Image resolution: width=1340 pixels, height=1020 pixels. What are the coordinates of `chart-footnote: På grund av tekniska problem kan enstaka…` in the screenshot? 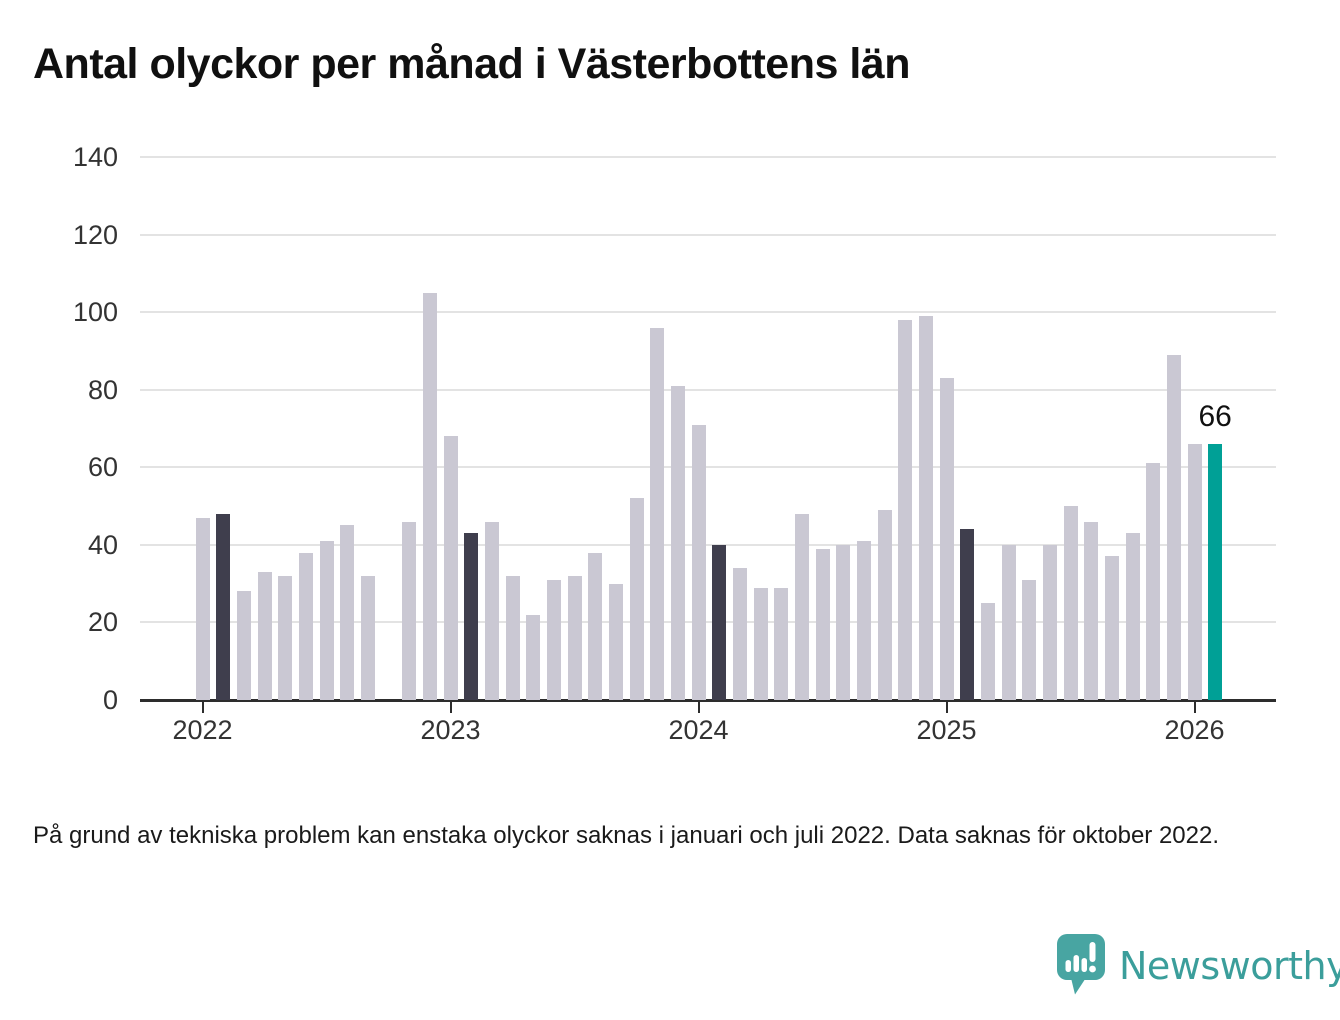 It's located at (626, 835).